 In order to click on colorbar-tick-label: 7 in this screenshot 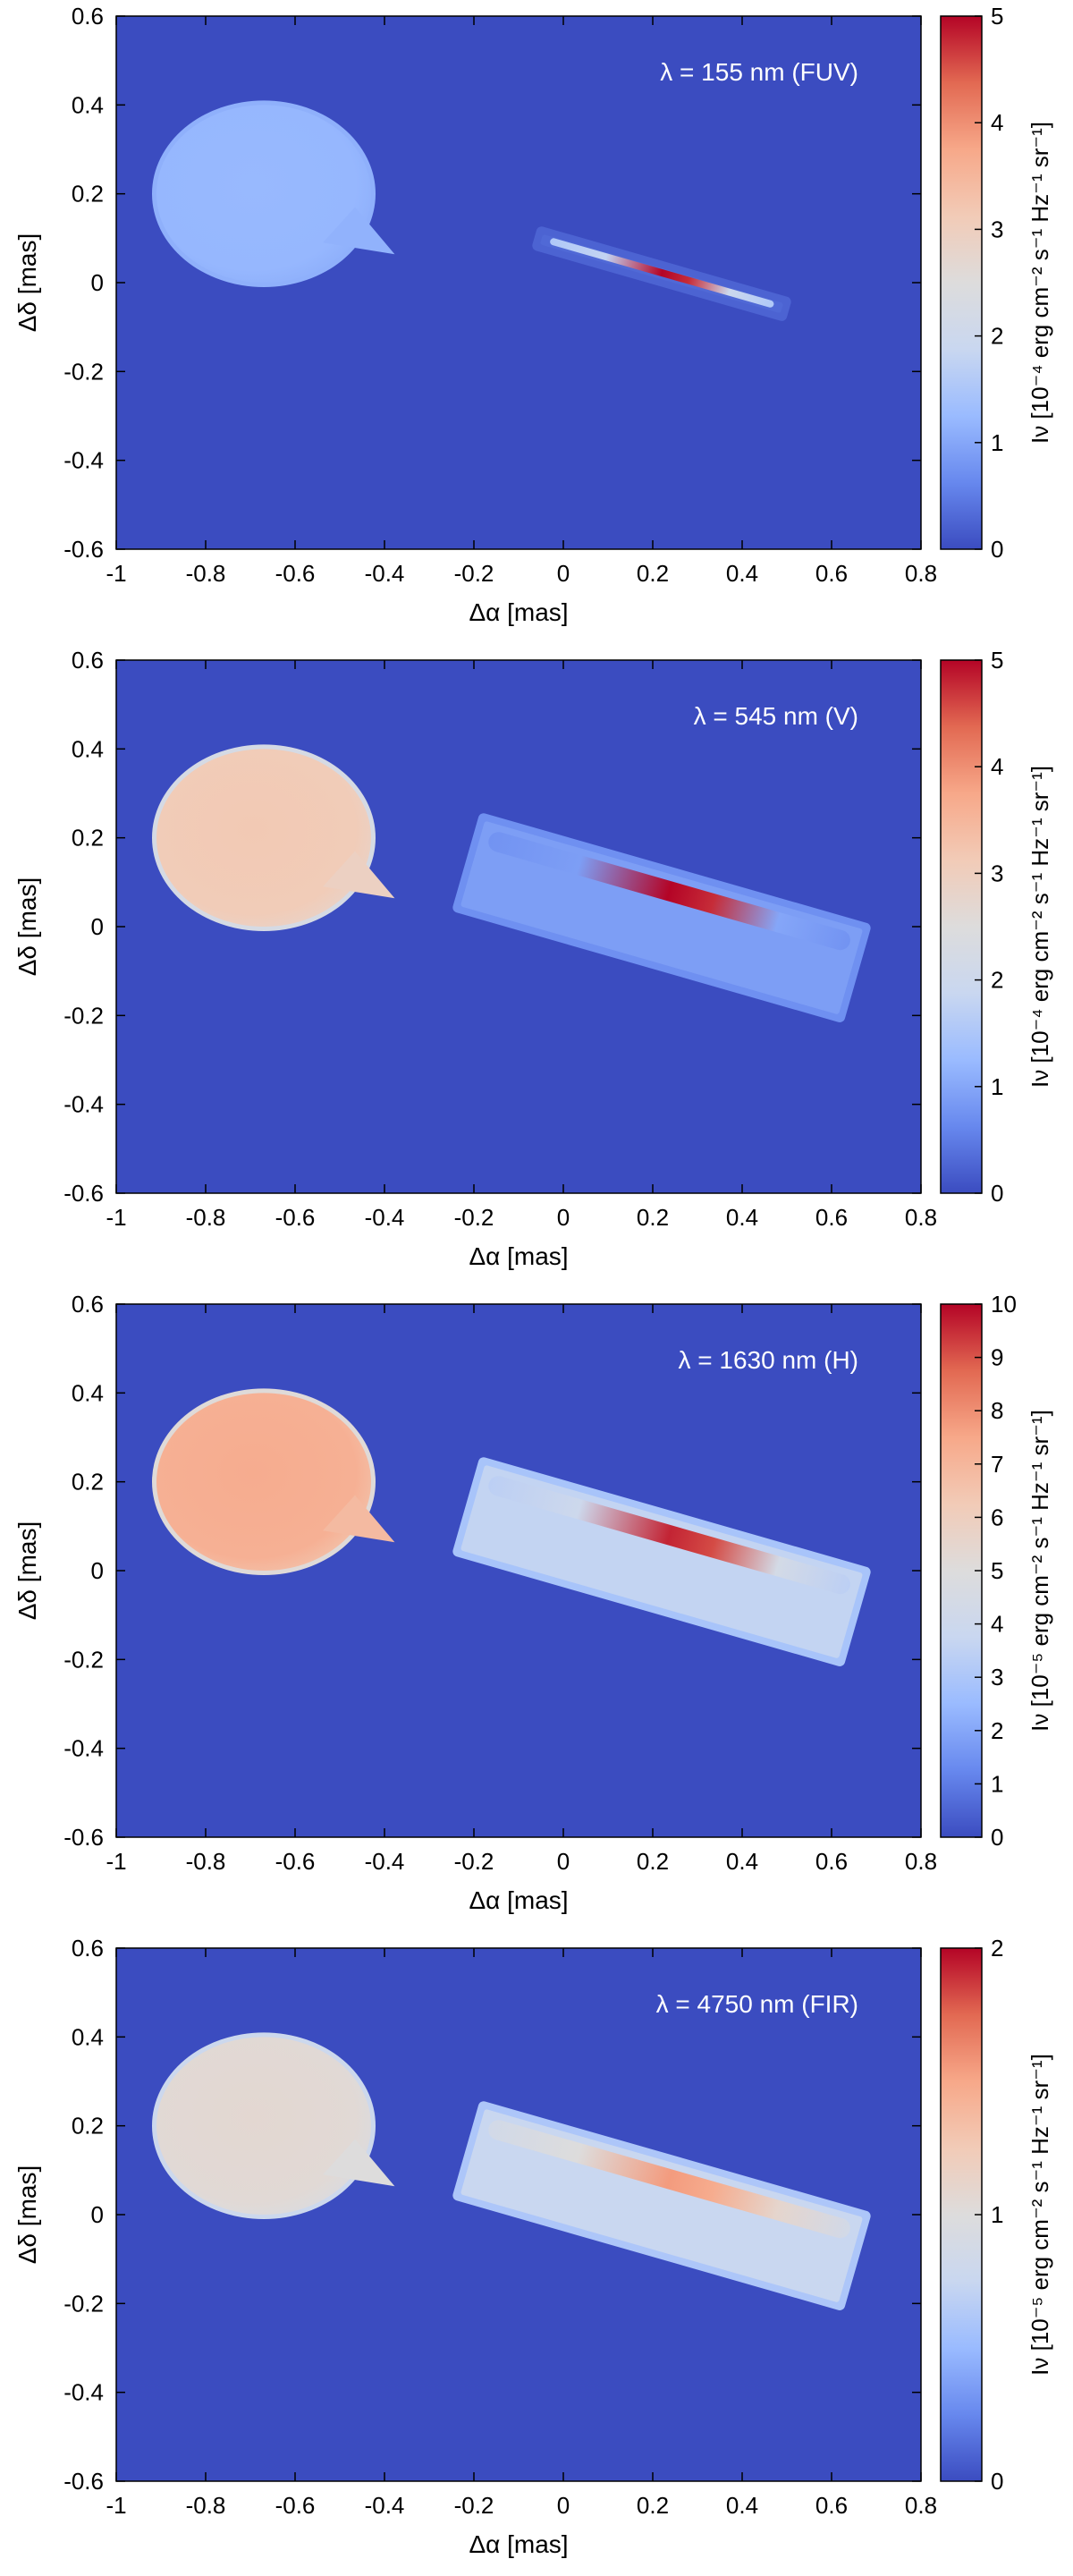, I will do `click(997, 1464)`.